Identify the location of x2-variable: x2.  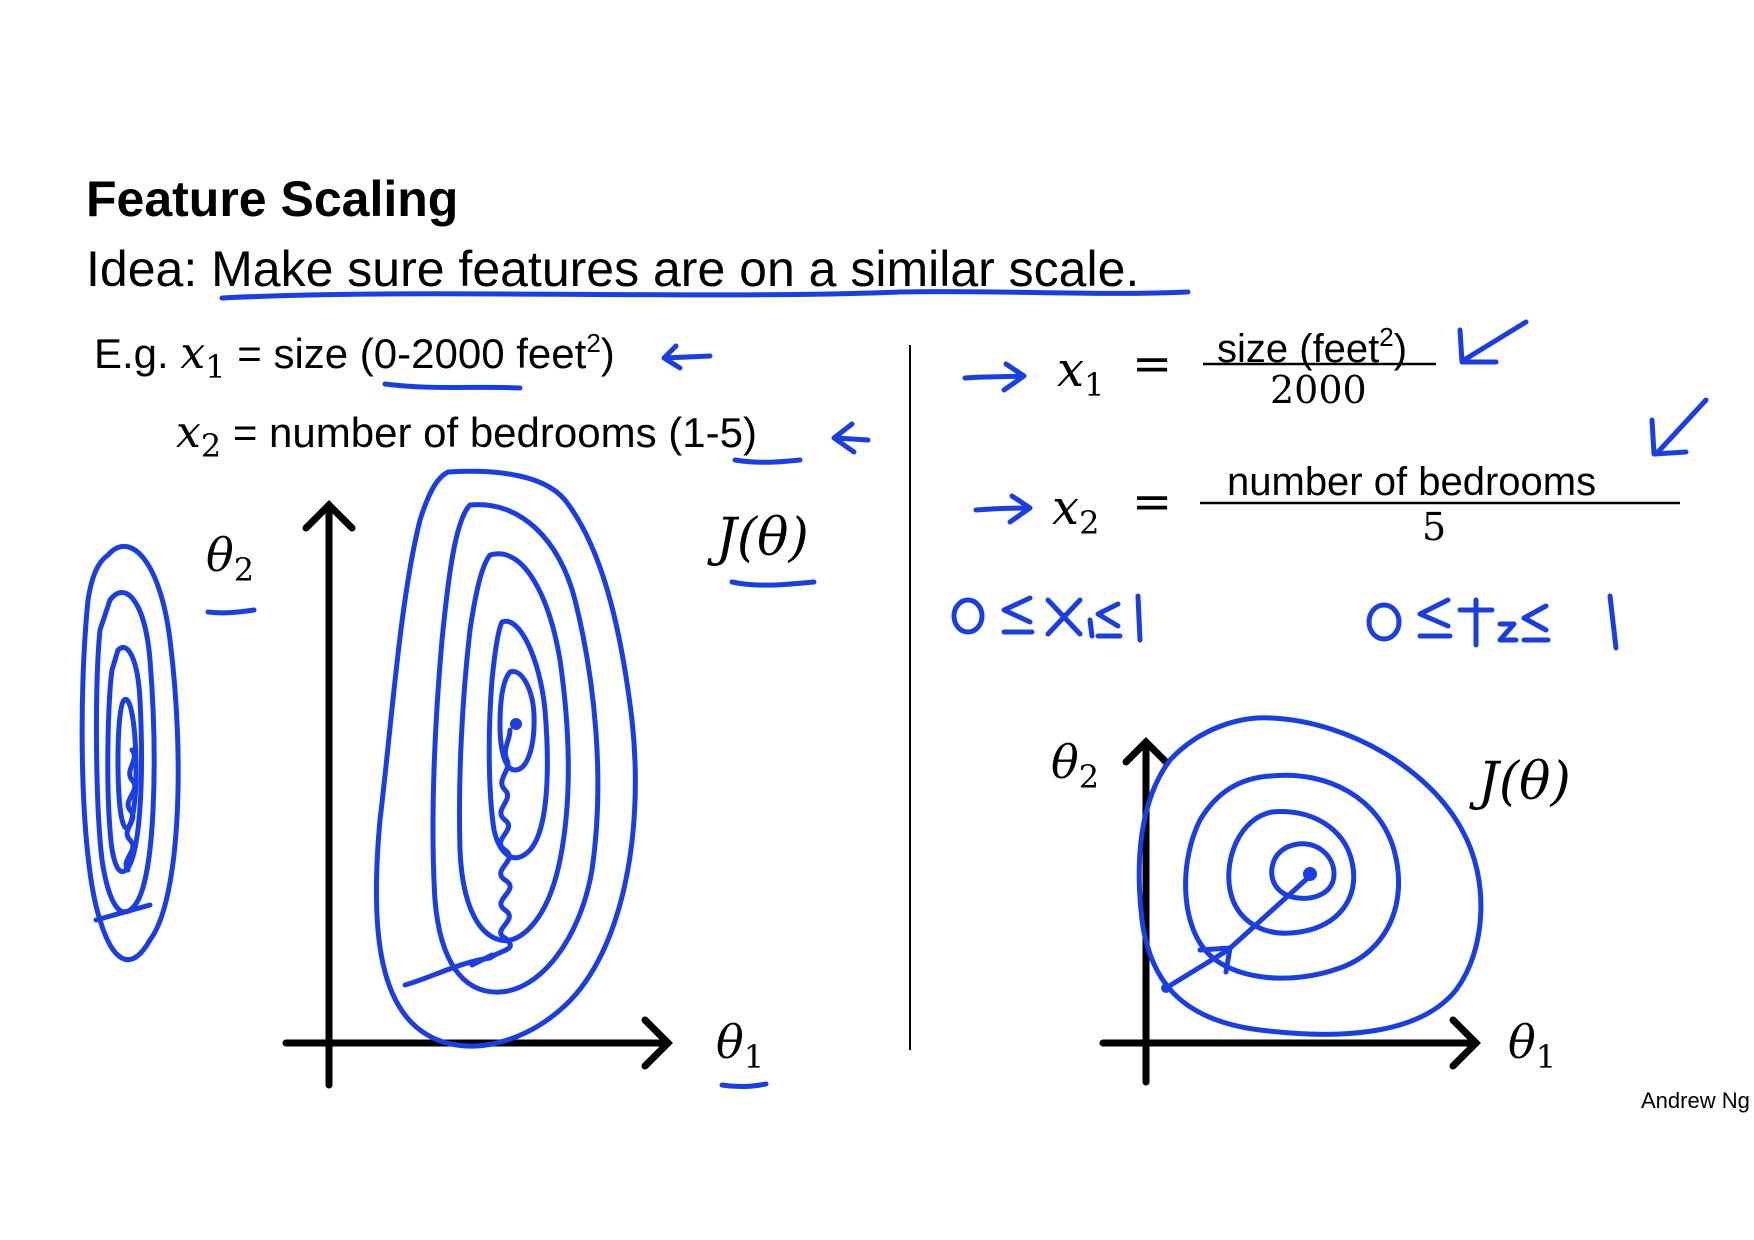
(199, 436).